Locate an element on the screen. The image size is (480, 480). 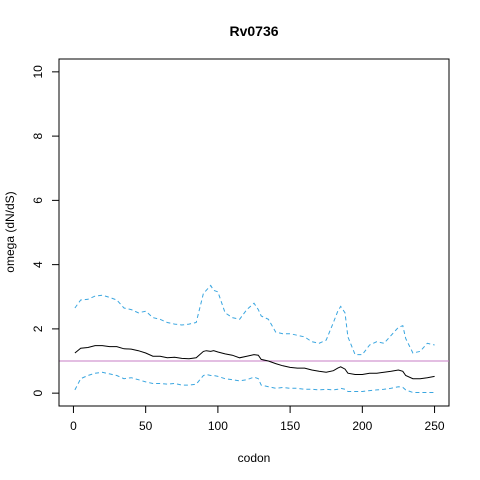
series-line-mean is located at coordinates (254, 362).